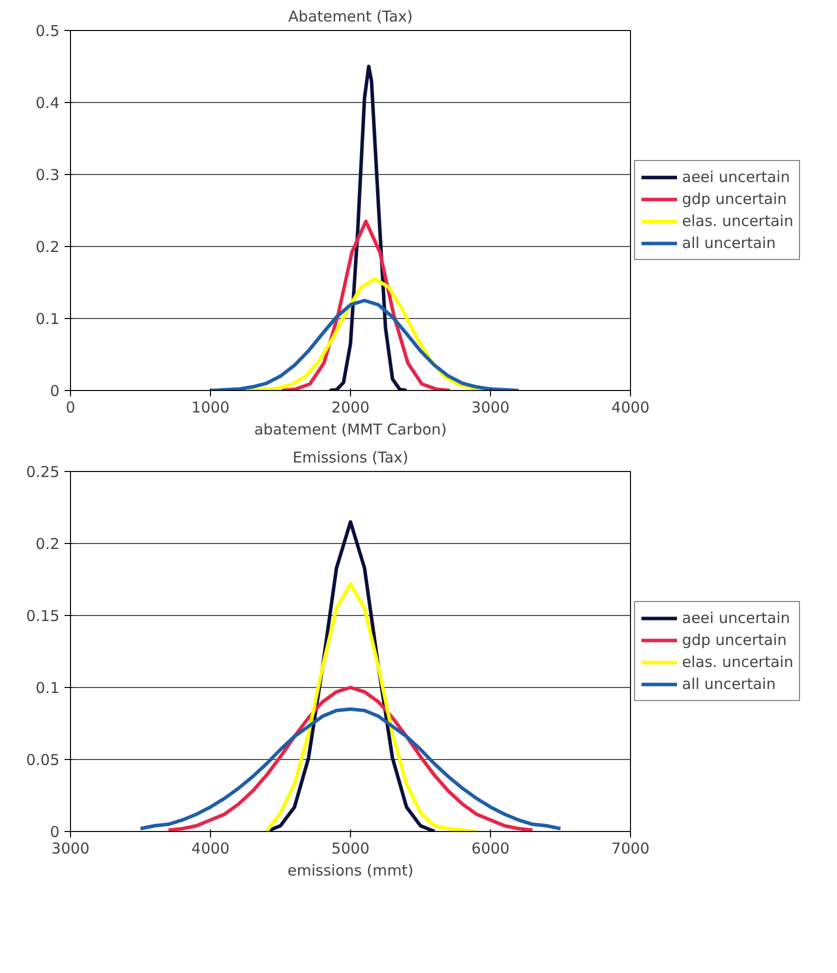 Image resolution: width=837 pixels, height=973 pixels. Describe the element at coordinates (48, 31) in the screenshot. I see `y-tick-label: 0.5` at that location.